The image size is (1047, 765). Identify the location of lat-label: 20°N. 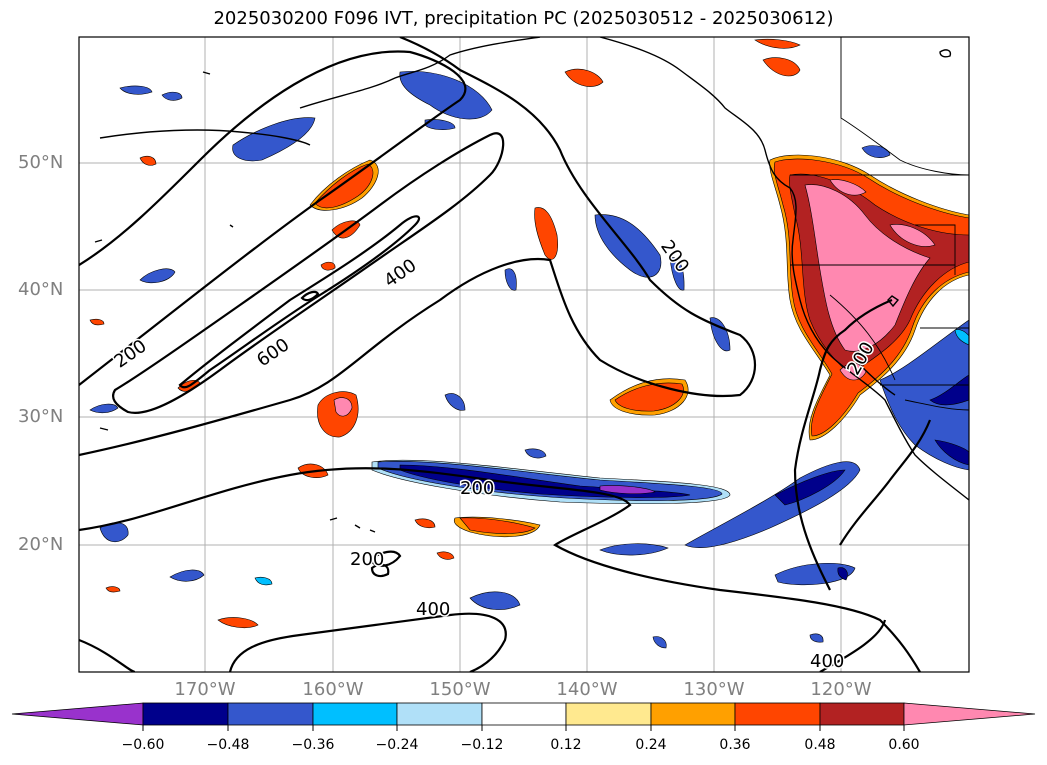
(41, 544).